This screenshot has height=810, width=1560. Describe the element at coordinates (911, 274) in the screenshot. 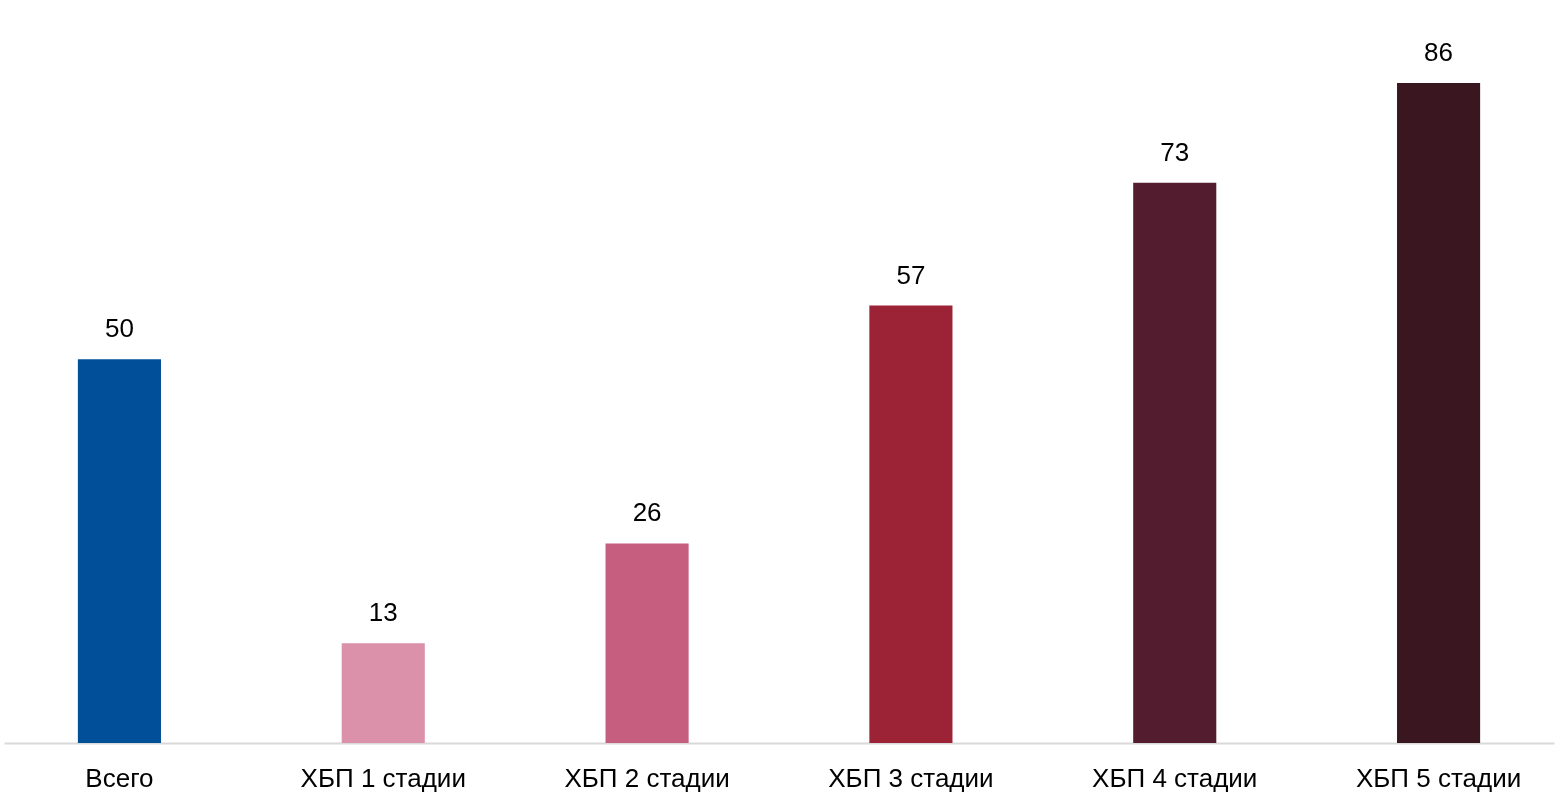

I see `data-label: 57` at that location.